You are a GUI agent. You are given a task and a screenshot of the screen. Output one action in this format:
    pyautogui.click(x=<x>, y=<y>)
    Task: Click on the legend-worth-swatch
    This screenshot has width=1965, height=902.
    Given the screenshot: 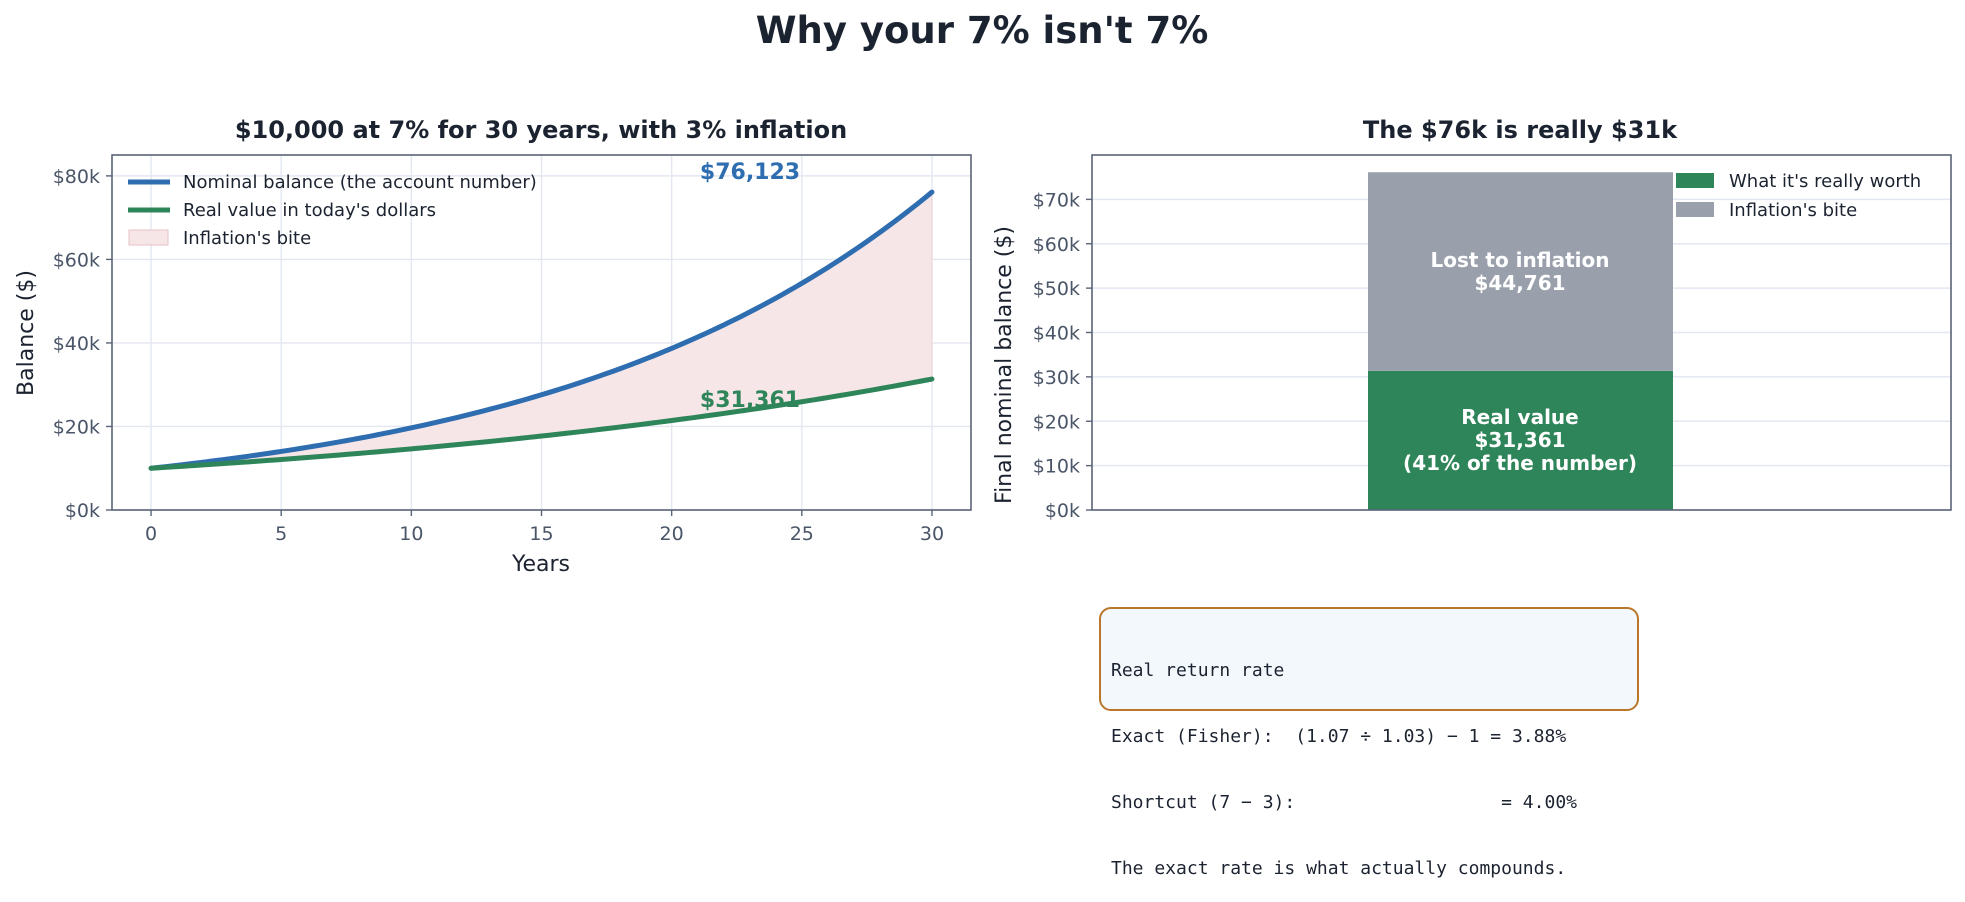 What is the action you would take?
    pyautogui.click(x=1695, y=180)
    